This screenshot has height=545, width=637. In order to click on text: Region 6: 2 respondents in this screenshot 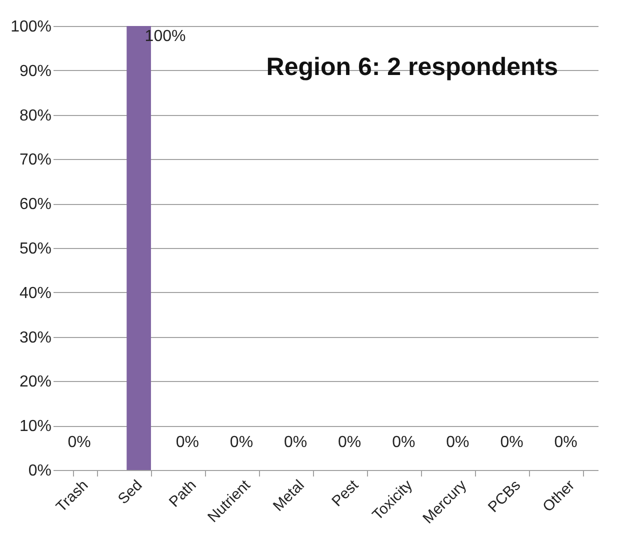, I will do `click(412, 67)`.